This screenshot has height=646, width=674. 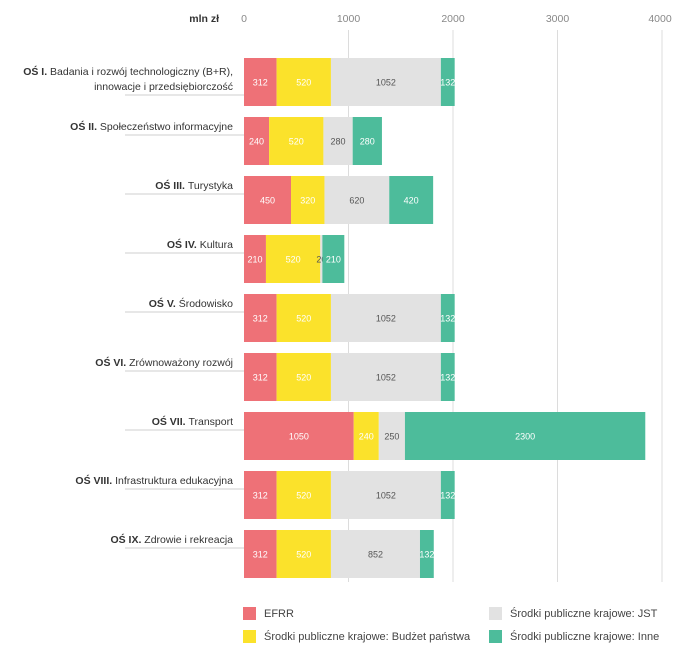 I want to click on legend-label: Środki publiczne krajowe: Budżet państwa, so click(x=367, y=636).